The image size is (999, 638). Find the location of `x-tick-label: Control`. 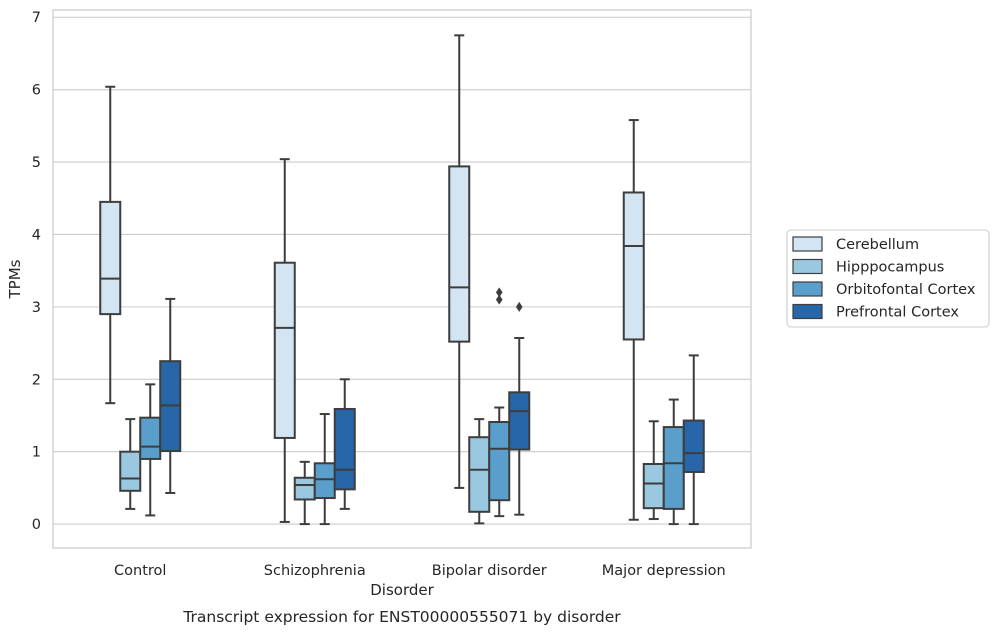

x-tick-label: Control is located at coordinates (140, 571).